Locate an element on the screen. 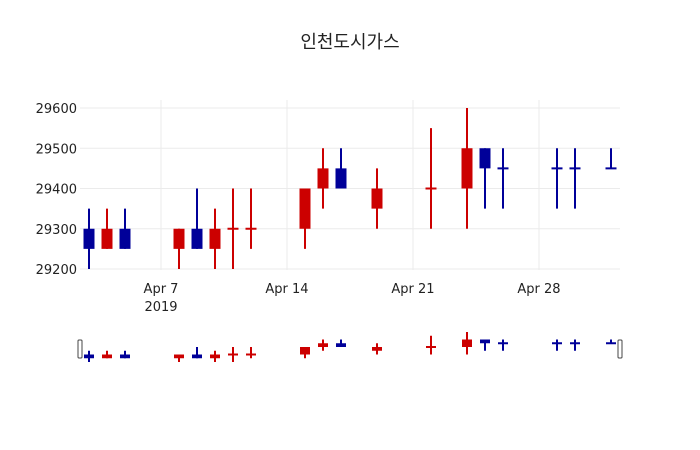 The image size is (700, 450). y-tick-label: 29600 is located at coordinates (56, 109).